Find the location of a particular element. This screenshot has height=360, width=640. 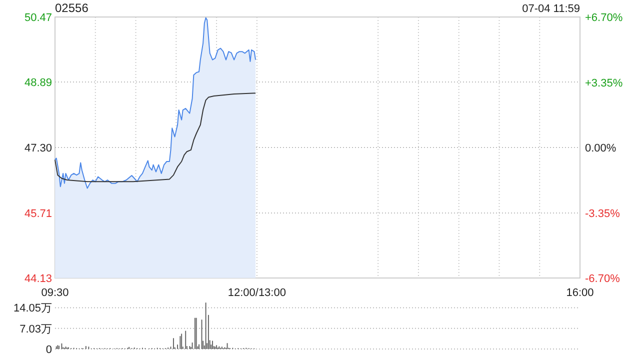

y-tick-label: 7.03万 is located at coordinates (36, 329).